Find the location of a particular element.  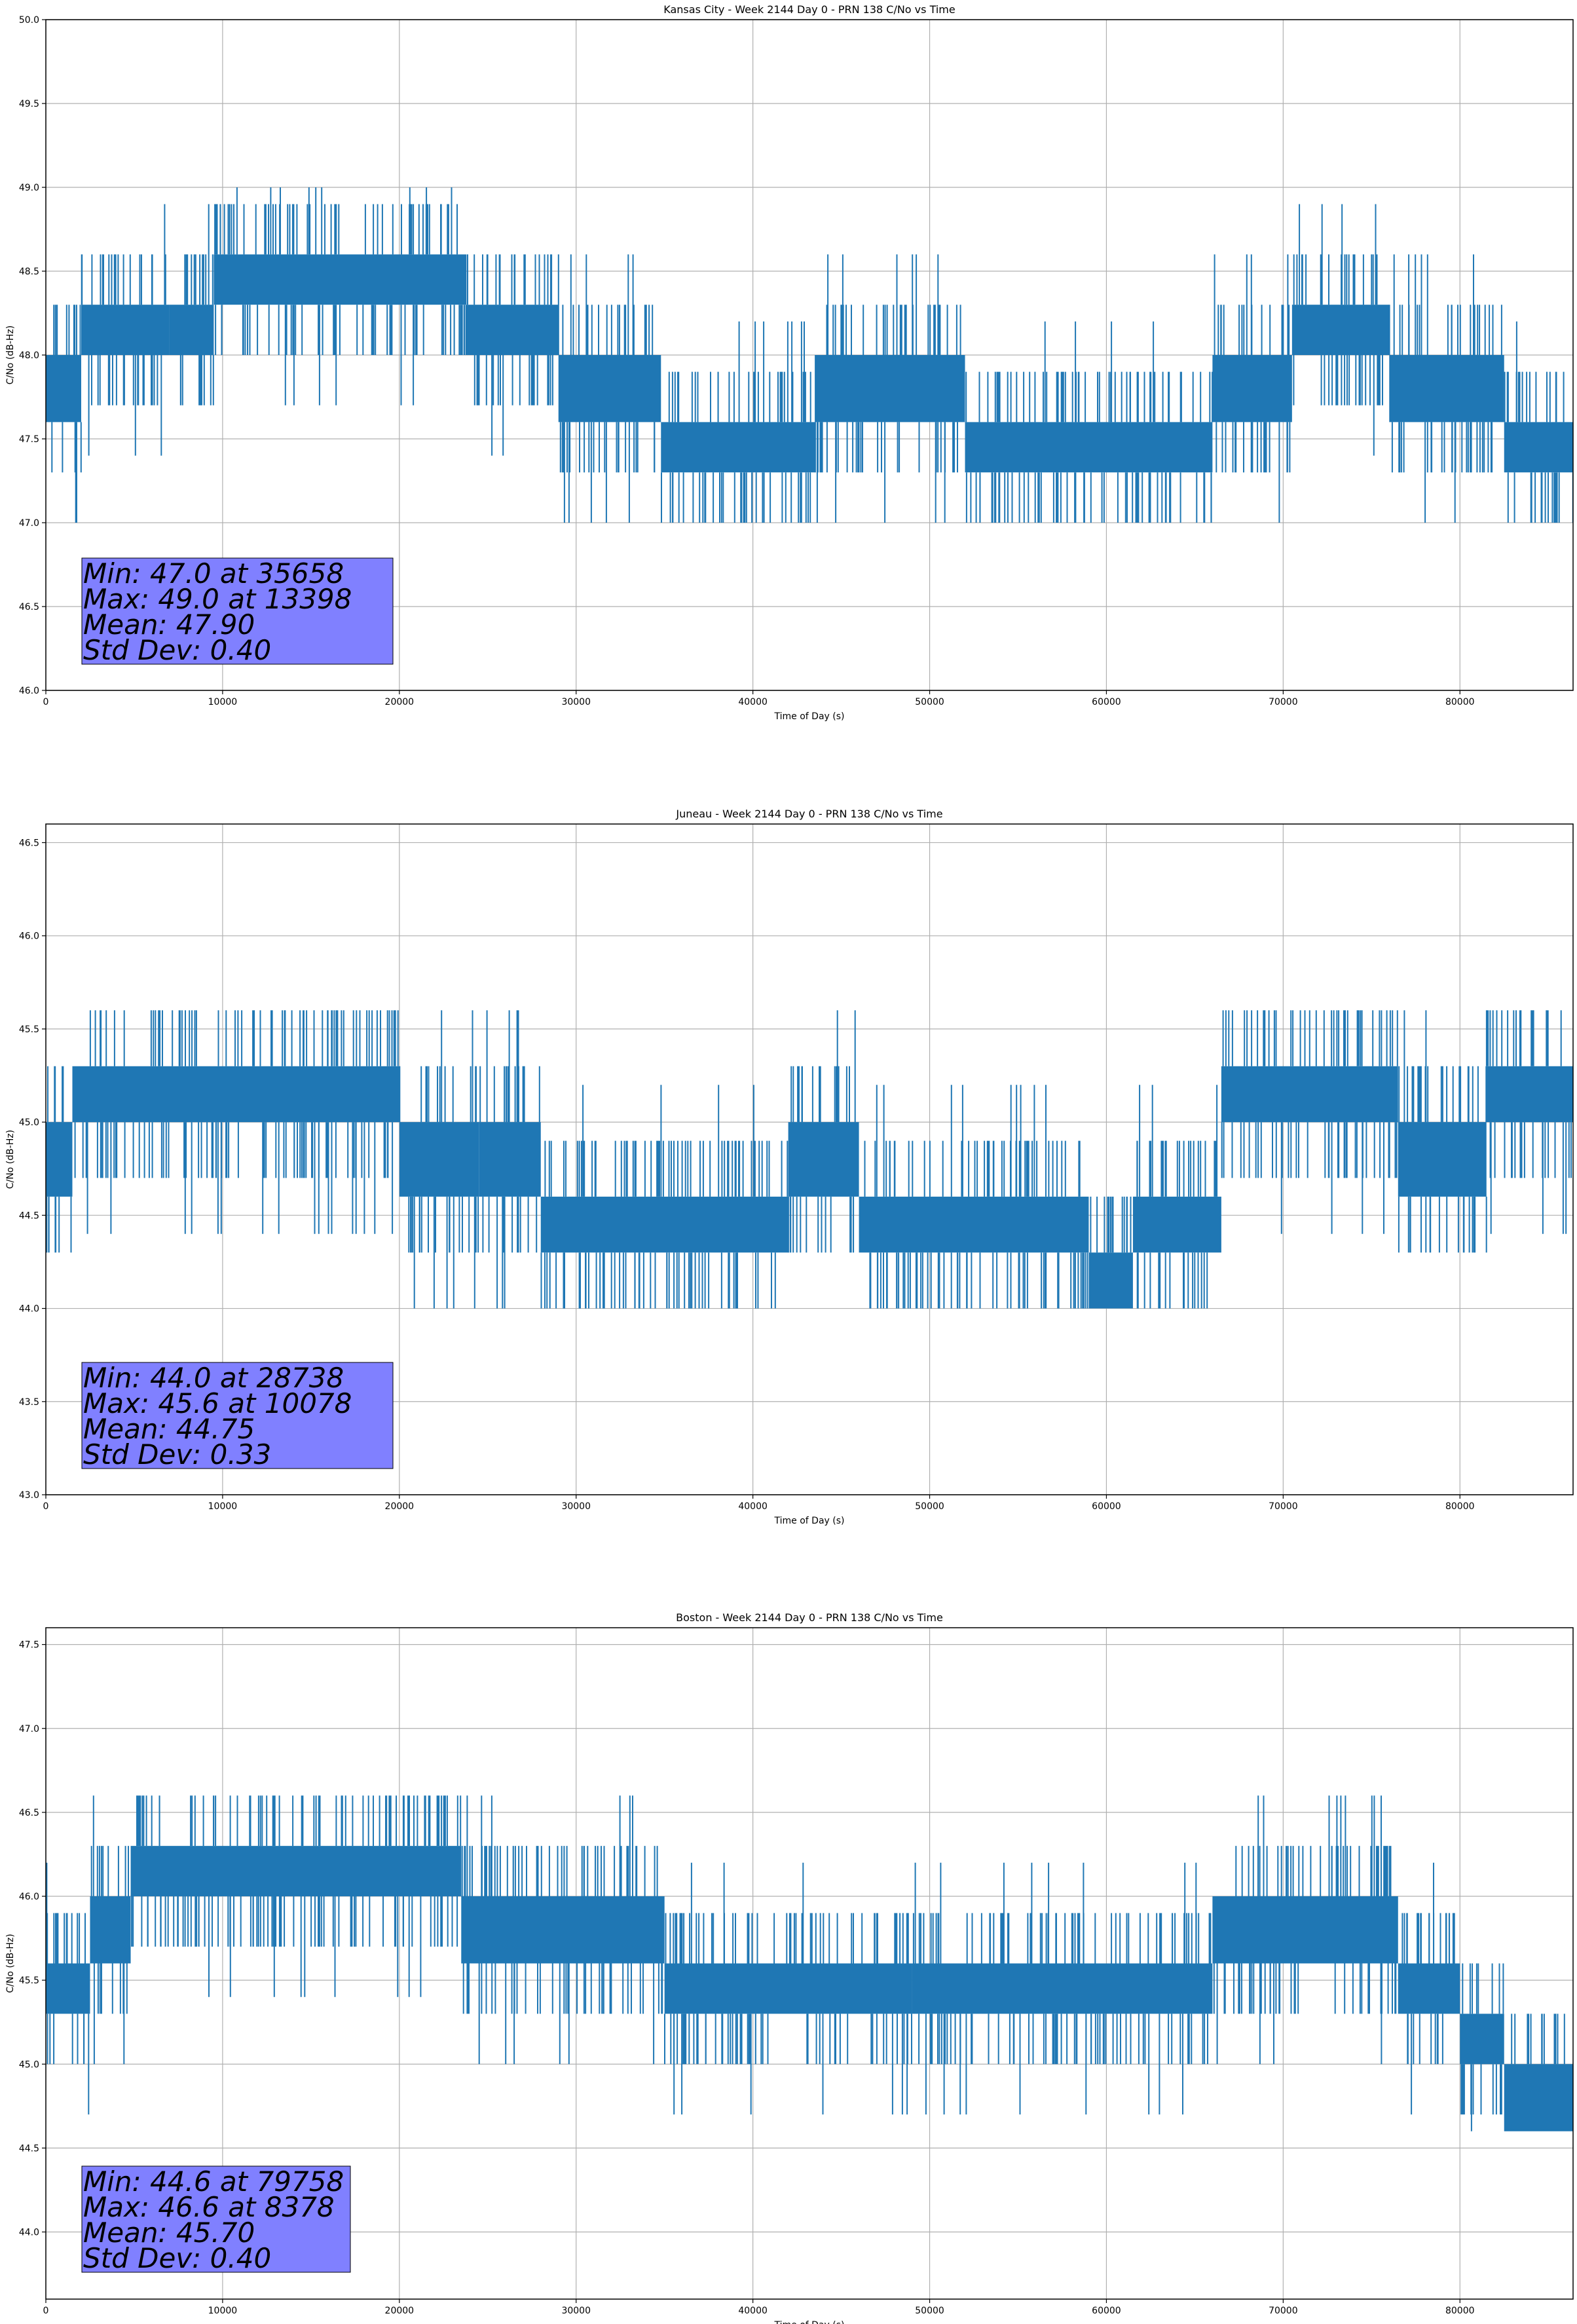

y-tick-label: 44.5 is located at coordinates (29, 1215).